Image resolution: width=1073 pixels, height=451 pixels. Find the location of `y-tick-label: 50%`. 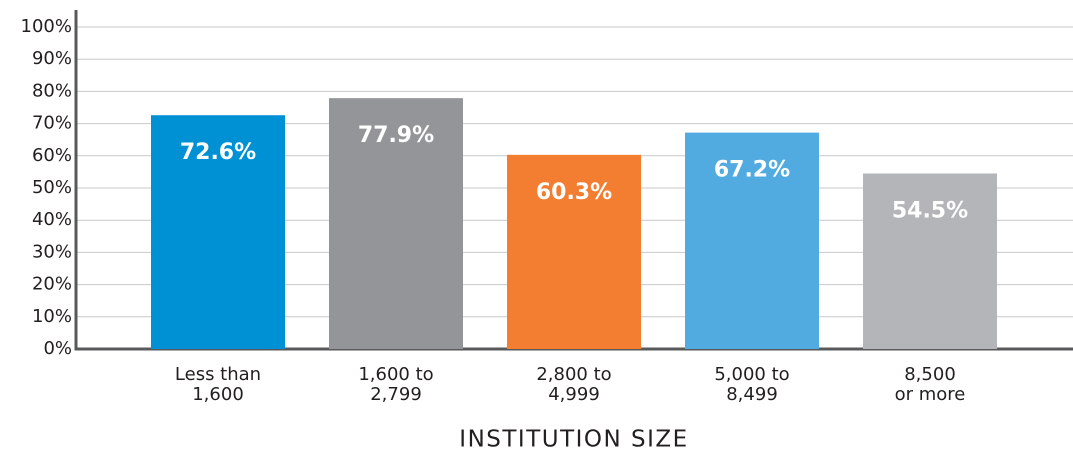

y-tick-label: 50% is located at coordinates (52, 187).